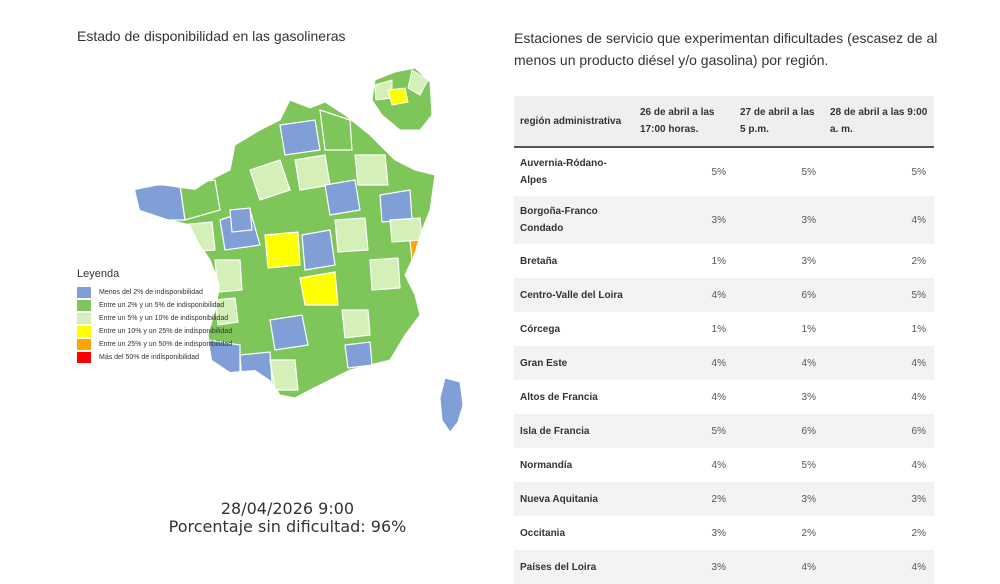  What do you see at coordinates (574, 533) in the screenshot?
I see `region-cell: Occitania` at bounding box center [574, 533].